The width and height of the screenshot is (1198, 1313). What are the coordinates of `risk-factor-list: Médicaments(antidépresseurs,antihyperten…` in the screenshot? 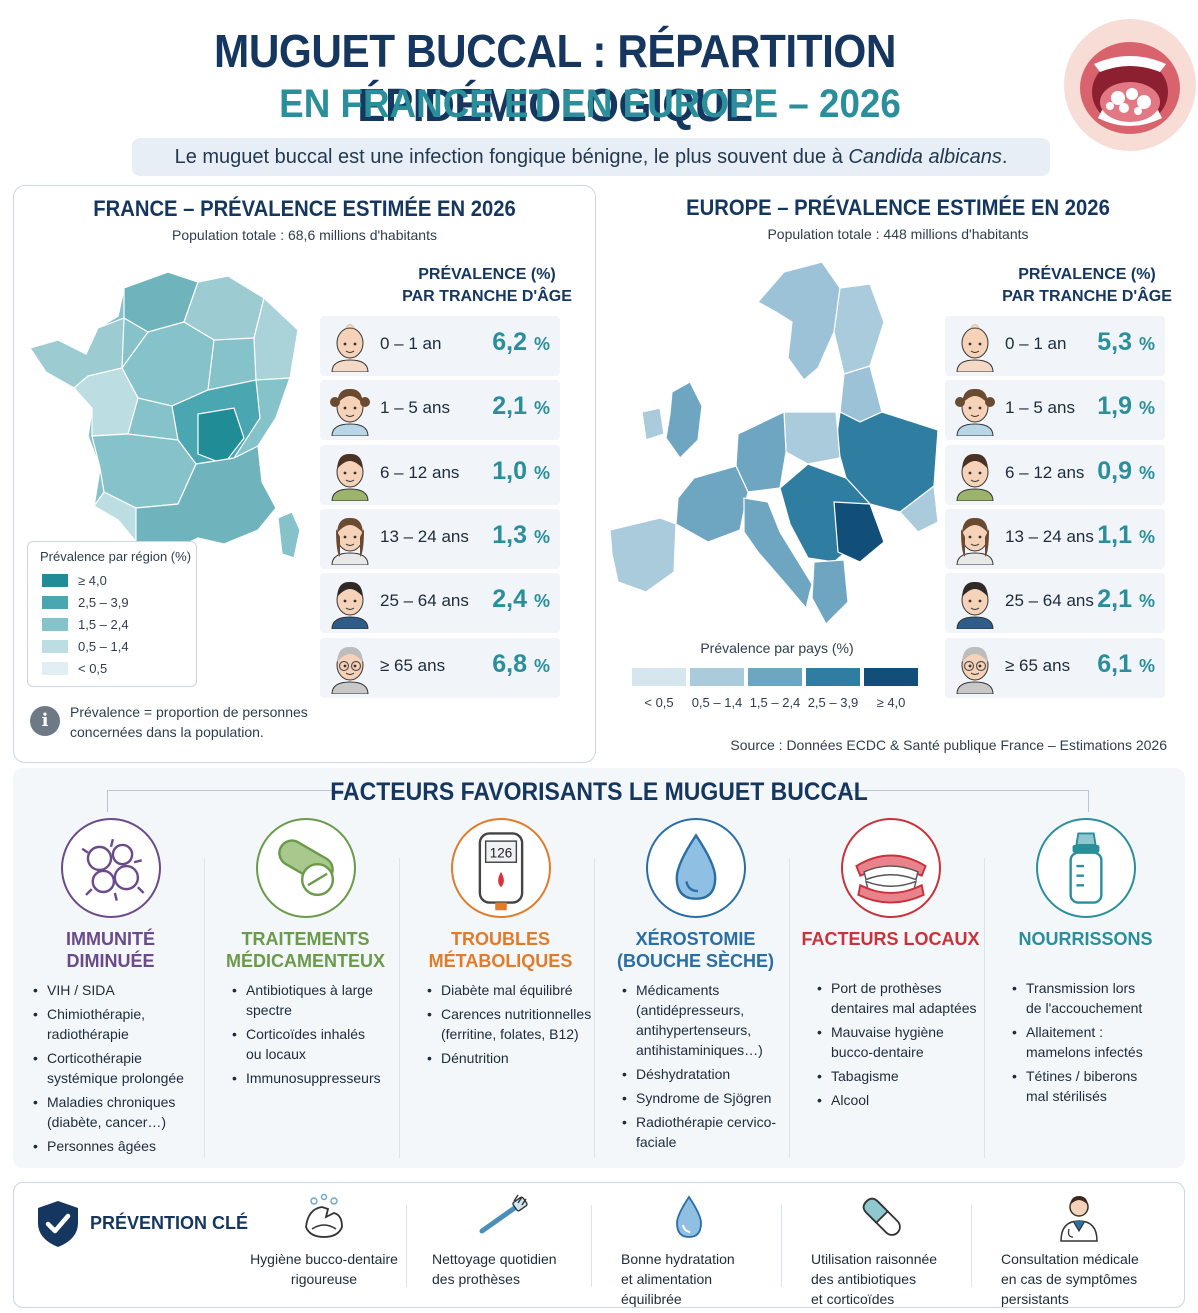 It's located at (706, 1068).